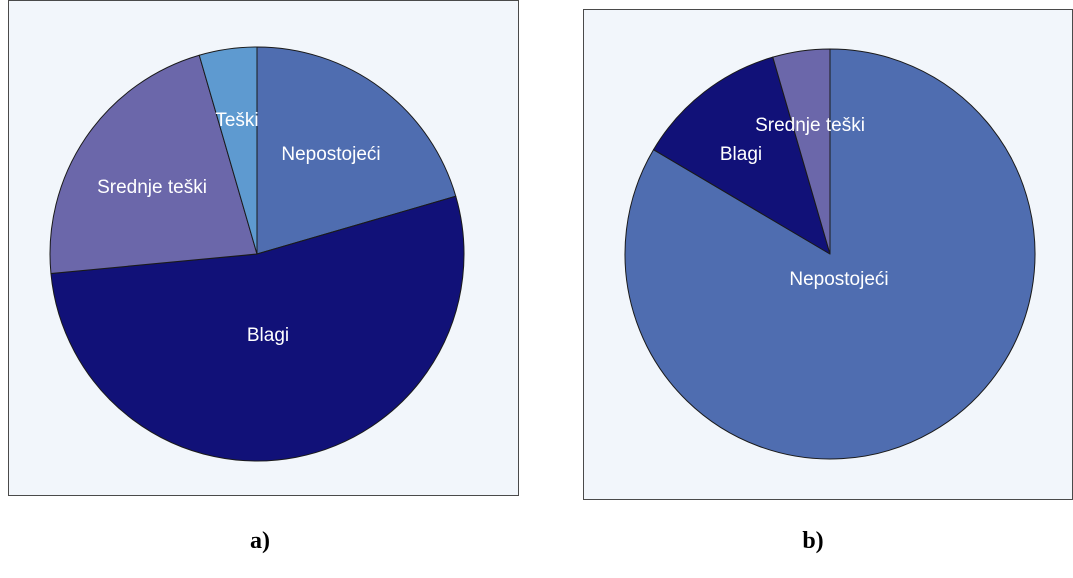 The width and height of the screenshot is (1073, 578). What do you see at coordinates (838, 279) in the screenshot?
I see `slice-label-nepostojeci-b: Nepostojeći` at bounding box center [838, 279].